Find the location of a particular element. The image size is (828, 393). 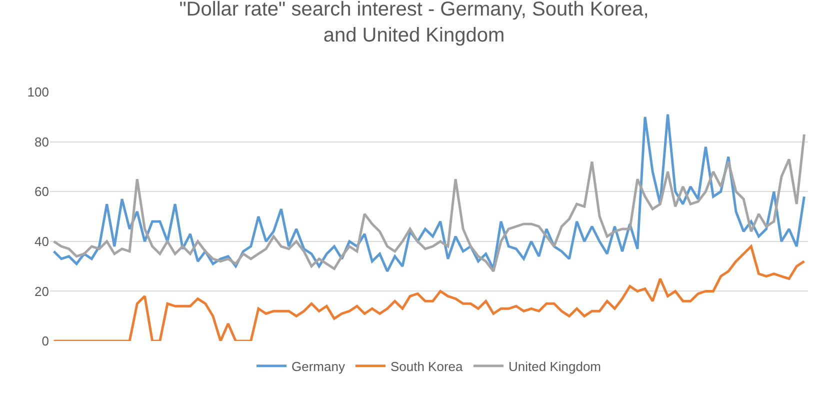

legend-label: Germany is located at coordinates (319, 366).